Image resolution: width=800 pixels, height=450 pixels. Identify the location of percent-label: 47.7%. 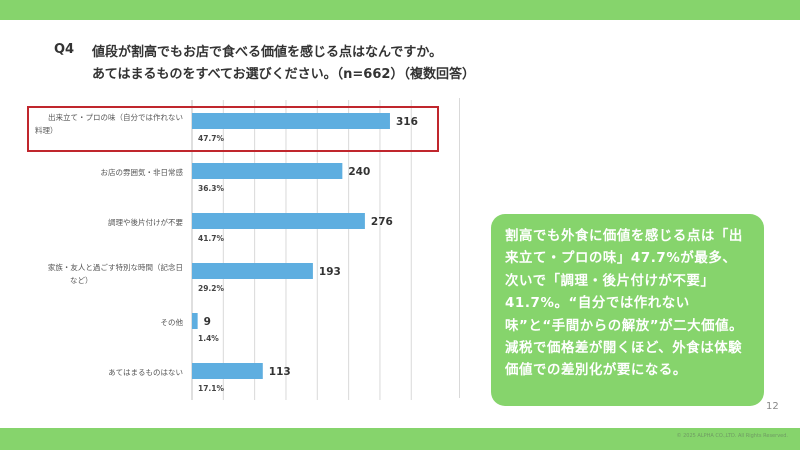
(211, 138).